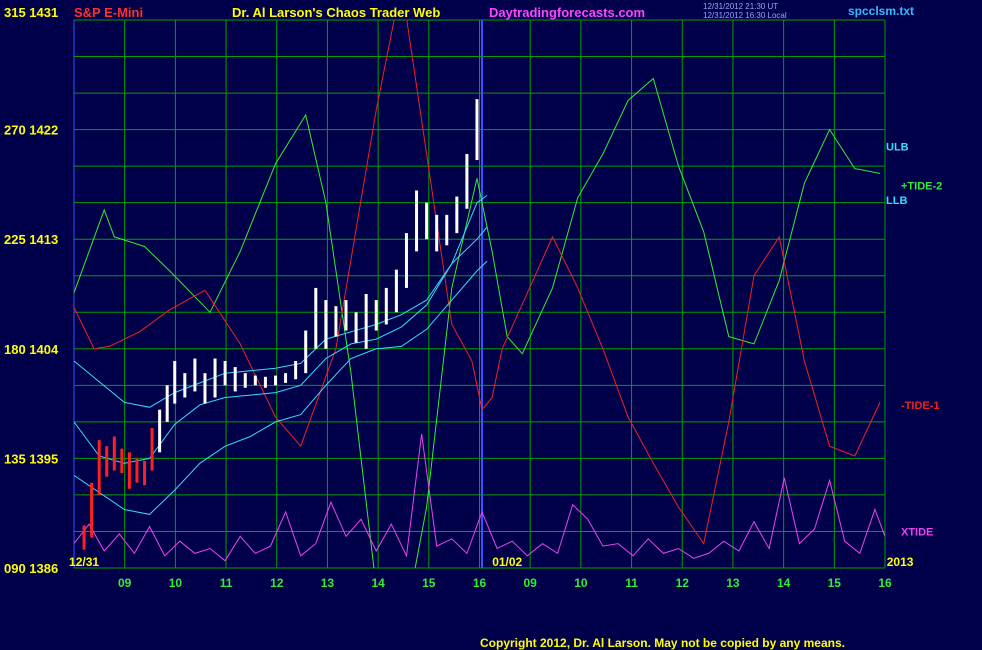 Image resolution: width=982 pixels, height=650 pixels. What do you see at coordinates (31, 458) in the screenshot?
I see `y-tick-label: 135 1395` at bounding box center [31, 458].